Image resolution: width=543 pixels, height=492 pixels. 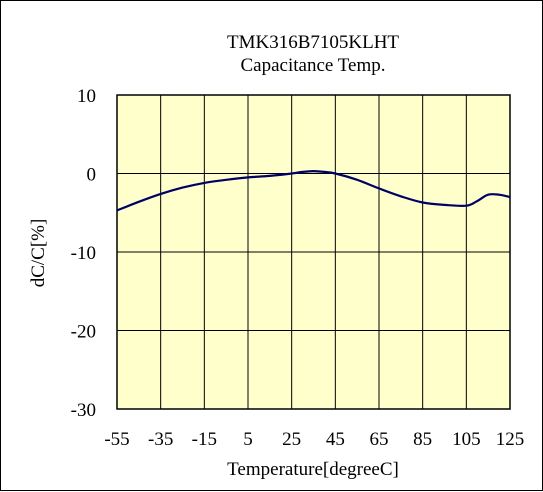 What do you see at coordinates (160, 439) in the screenshot?
I see `x-tick-label: -35` at bounding box center [160, 439].